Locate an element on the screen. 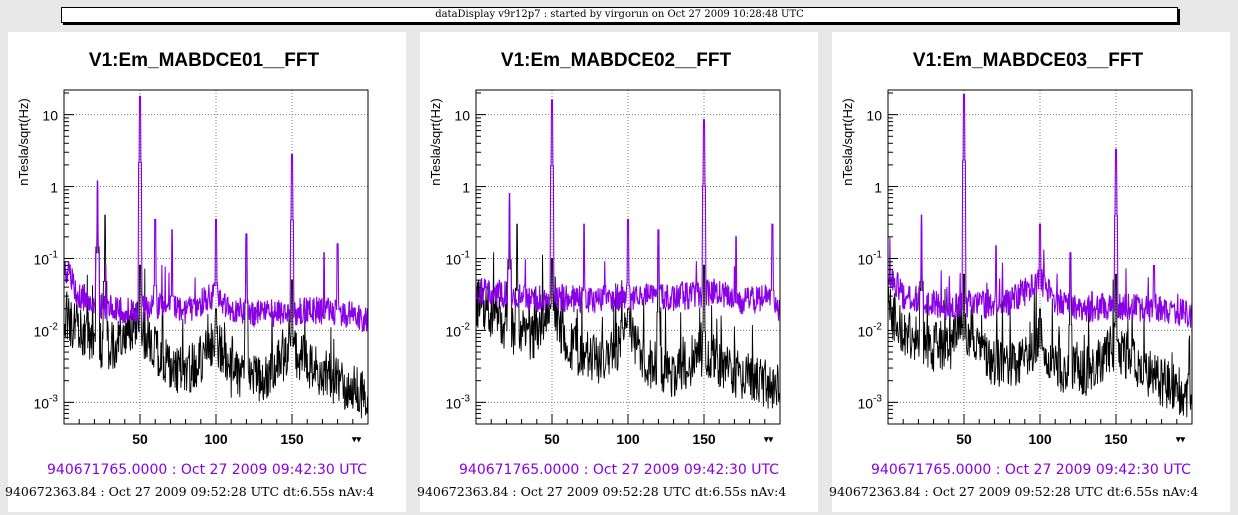  chart-title: V1:Em_MABDCE02__FFT is located at coordinates (616, 60).